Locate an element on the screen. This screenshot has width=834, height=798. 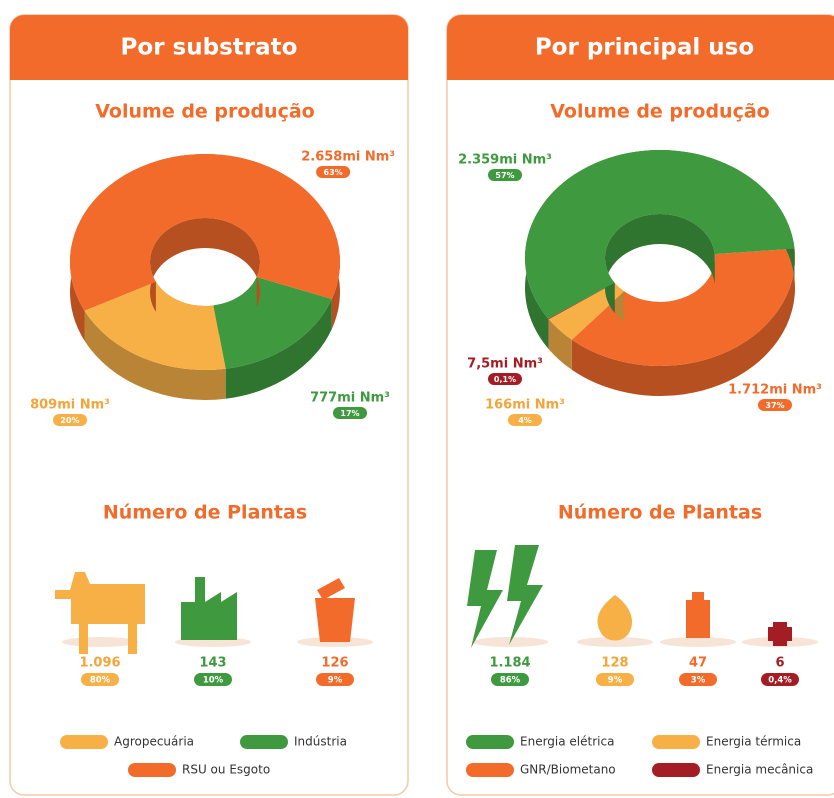
slice-share: 17% is located at coordinates (349, 413).